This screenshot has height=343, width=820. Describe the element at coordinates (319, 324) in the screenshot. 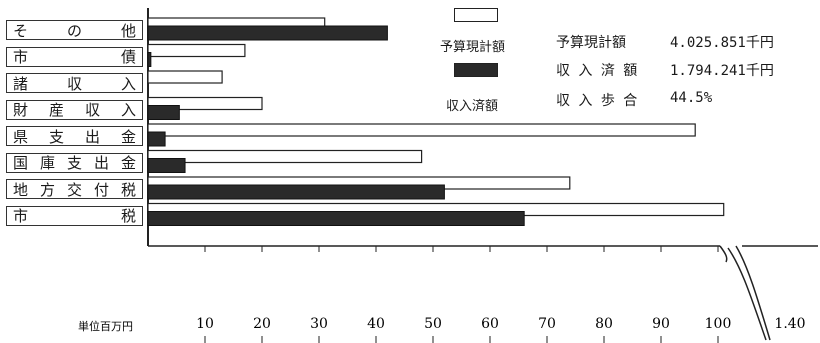

I see `x-tick-label: 30` at that location.